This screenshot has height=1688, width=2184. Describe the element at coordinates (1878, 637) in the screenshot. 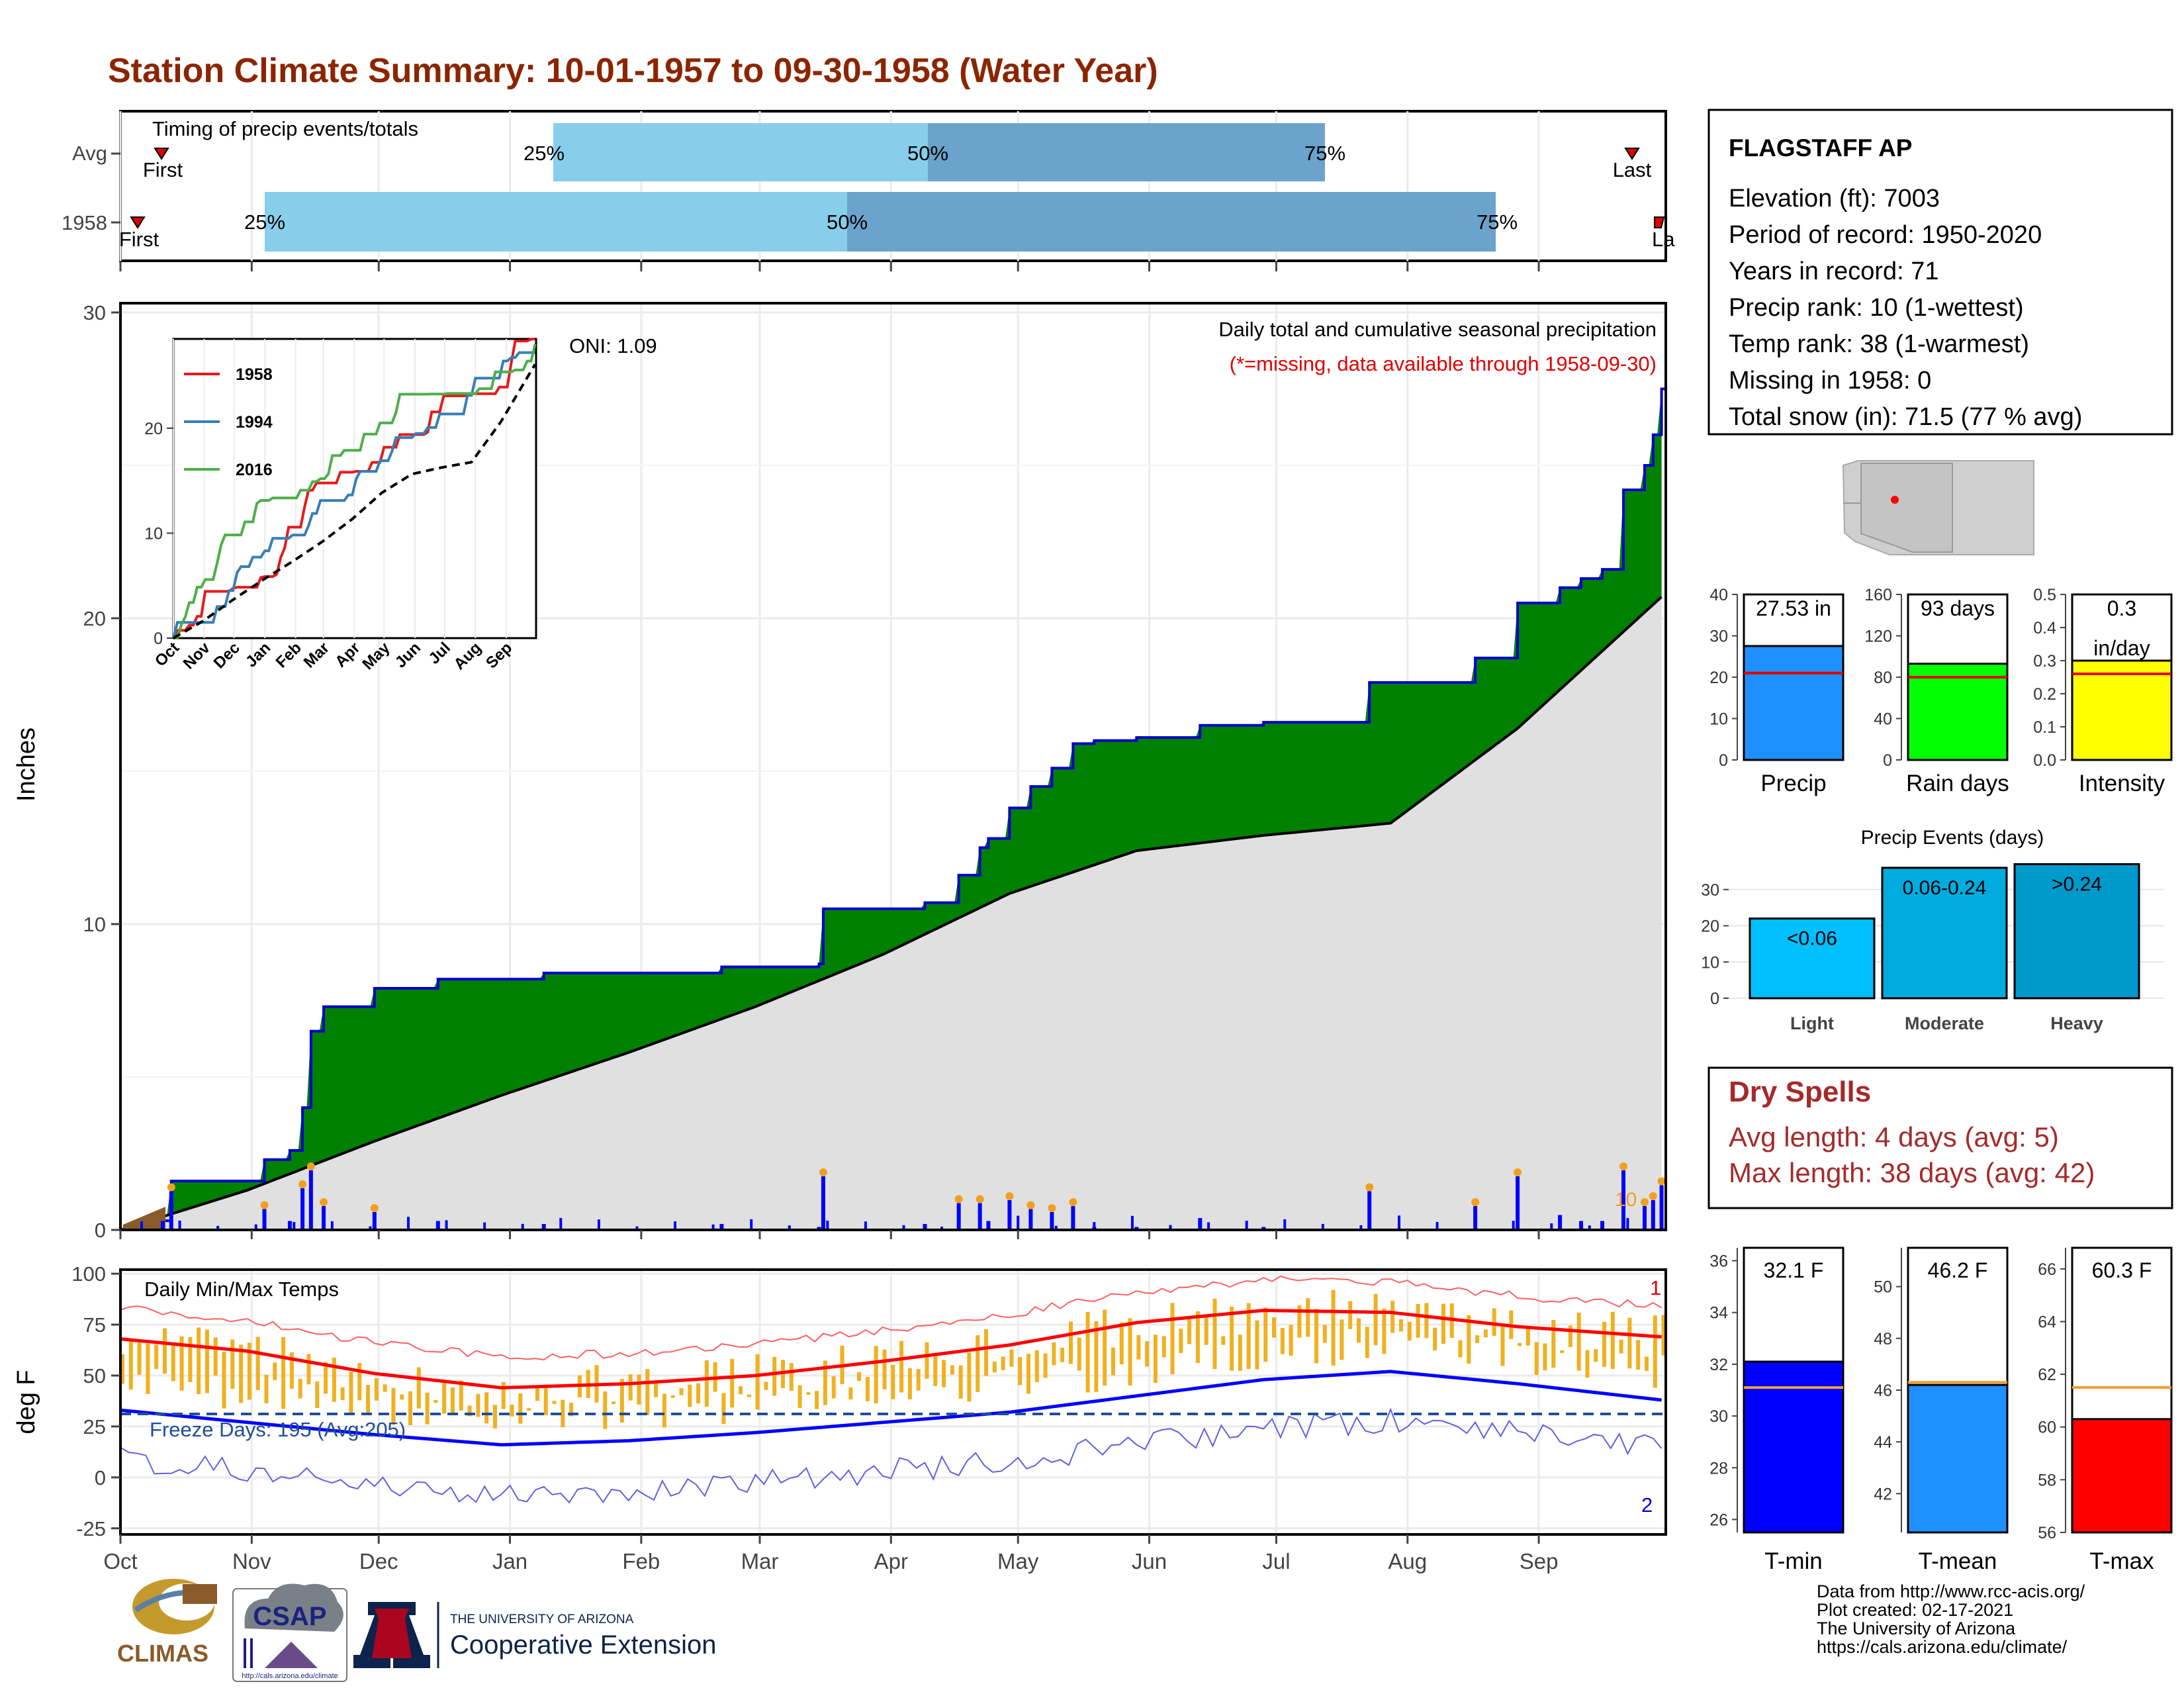

I see `summary-y-tick-label: 120` at that location.